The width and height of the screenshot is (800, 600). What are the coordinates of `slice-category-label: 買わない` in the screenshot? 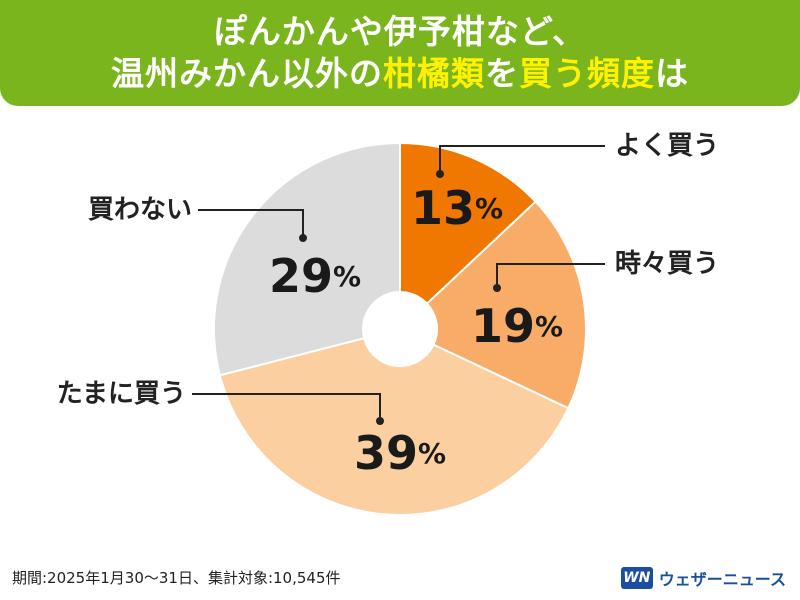 It's located at (140, 210).